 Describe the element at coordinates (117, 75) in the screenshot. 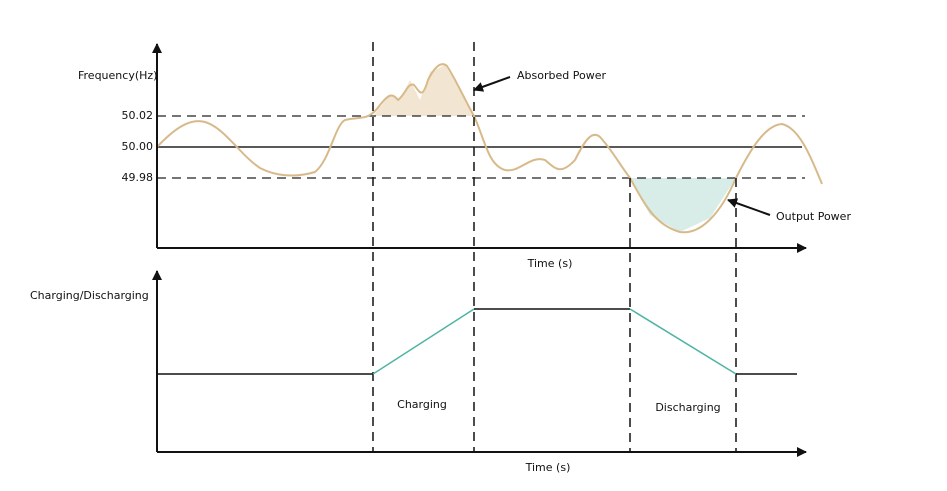

I see `y-axis-label: Frequency(Hz)` at that location.